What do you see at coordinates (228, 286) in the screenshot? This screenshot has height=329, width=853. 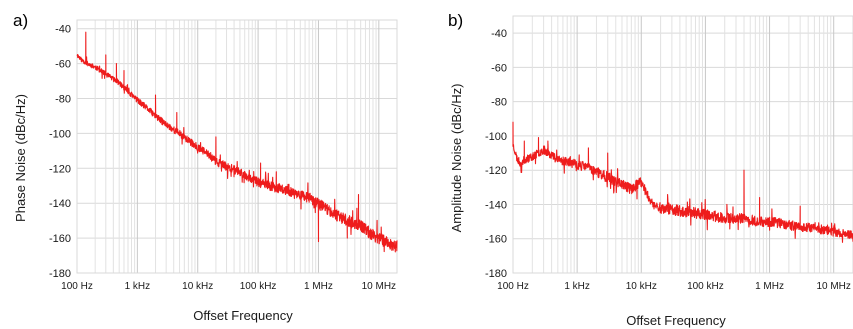 I see `x-ticks-a: 100 Hz 1 kHz 10 kHz 100 kHz 1 MHz 10 MHz` at bounding box center [228, 286].